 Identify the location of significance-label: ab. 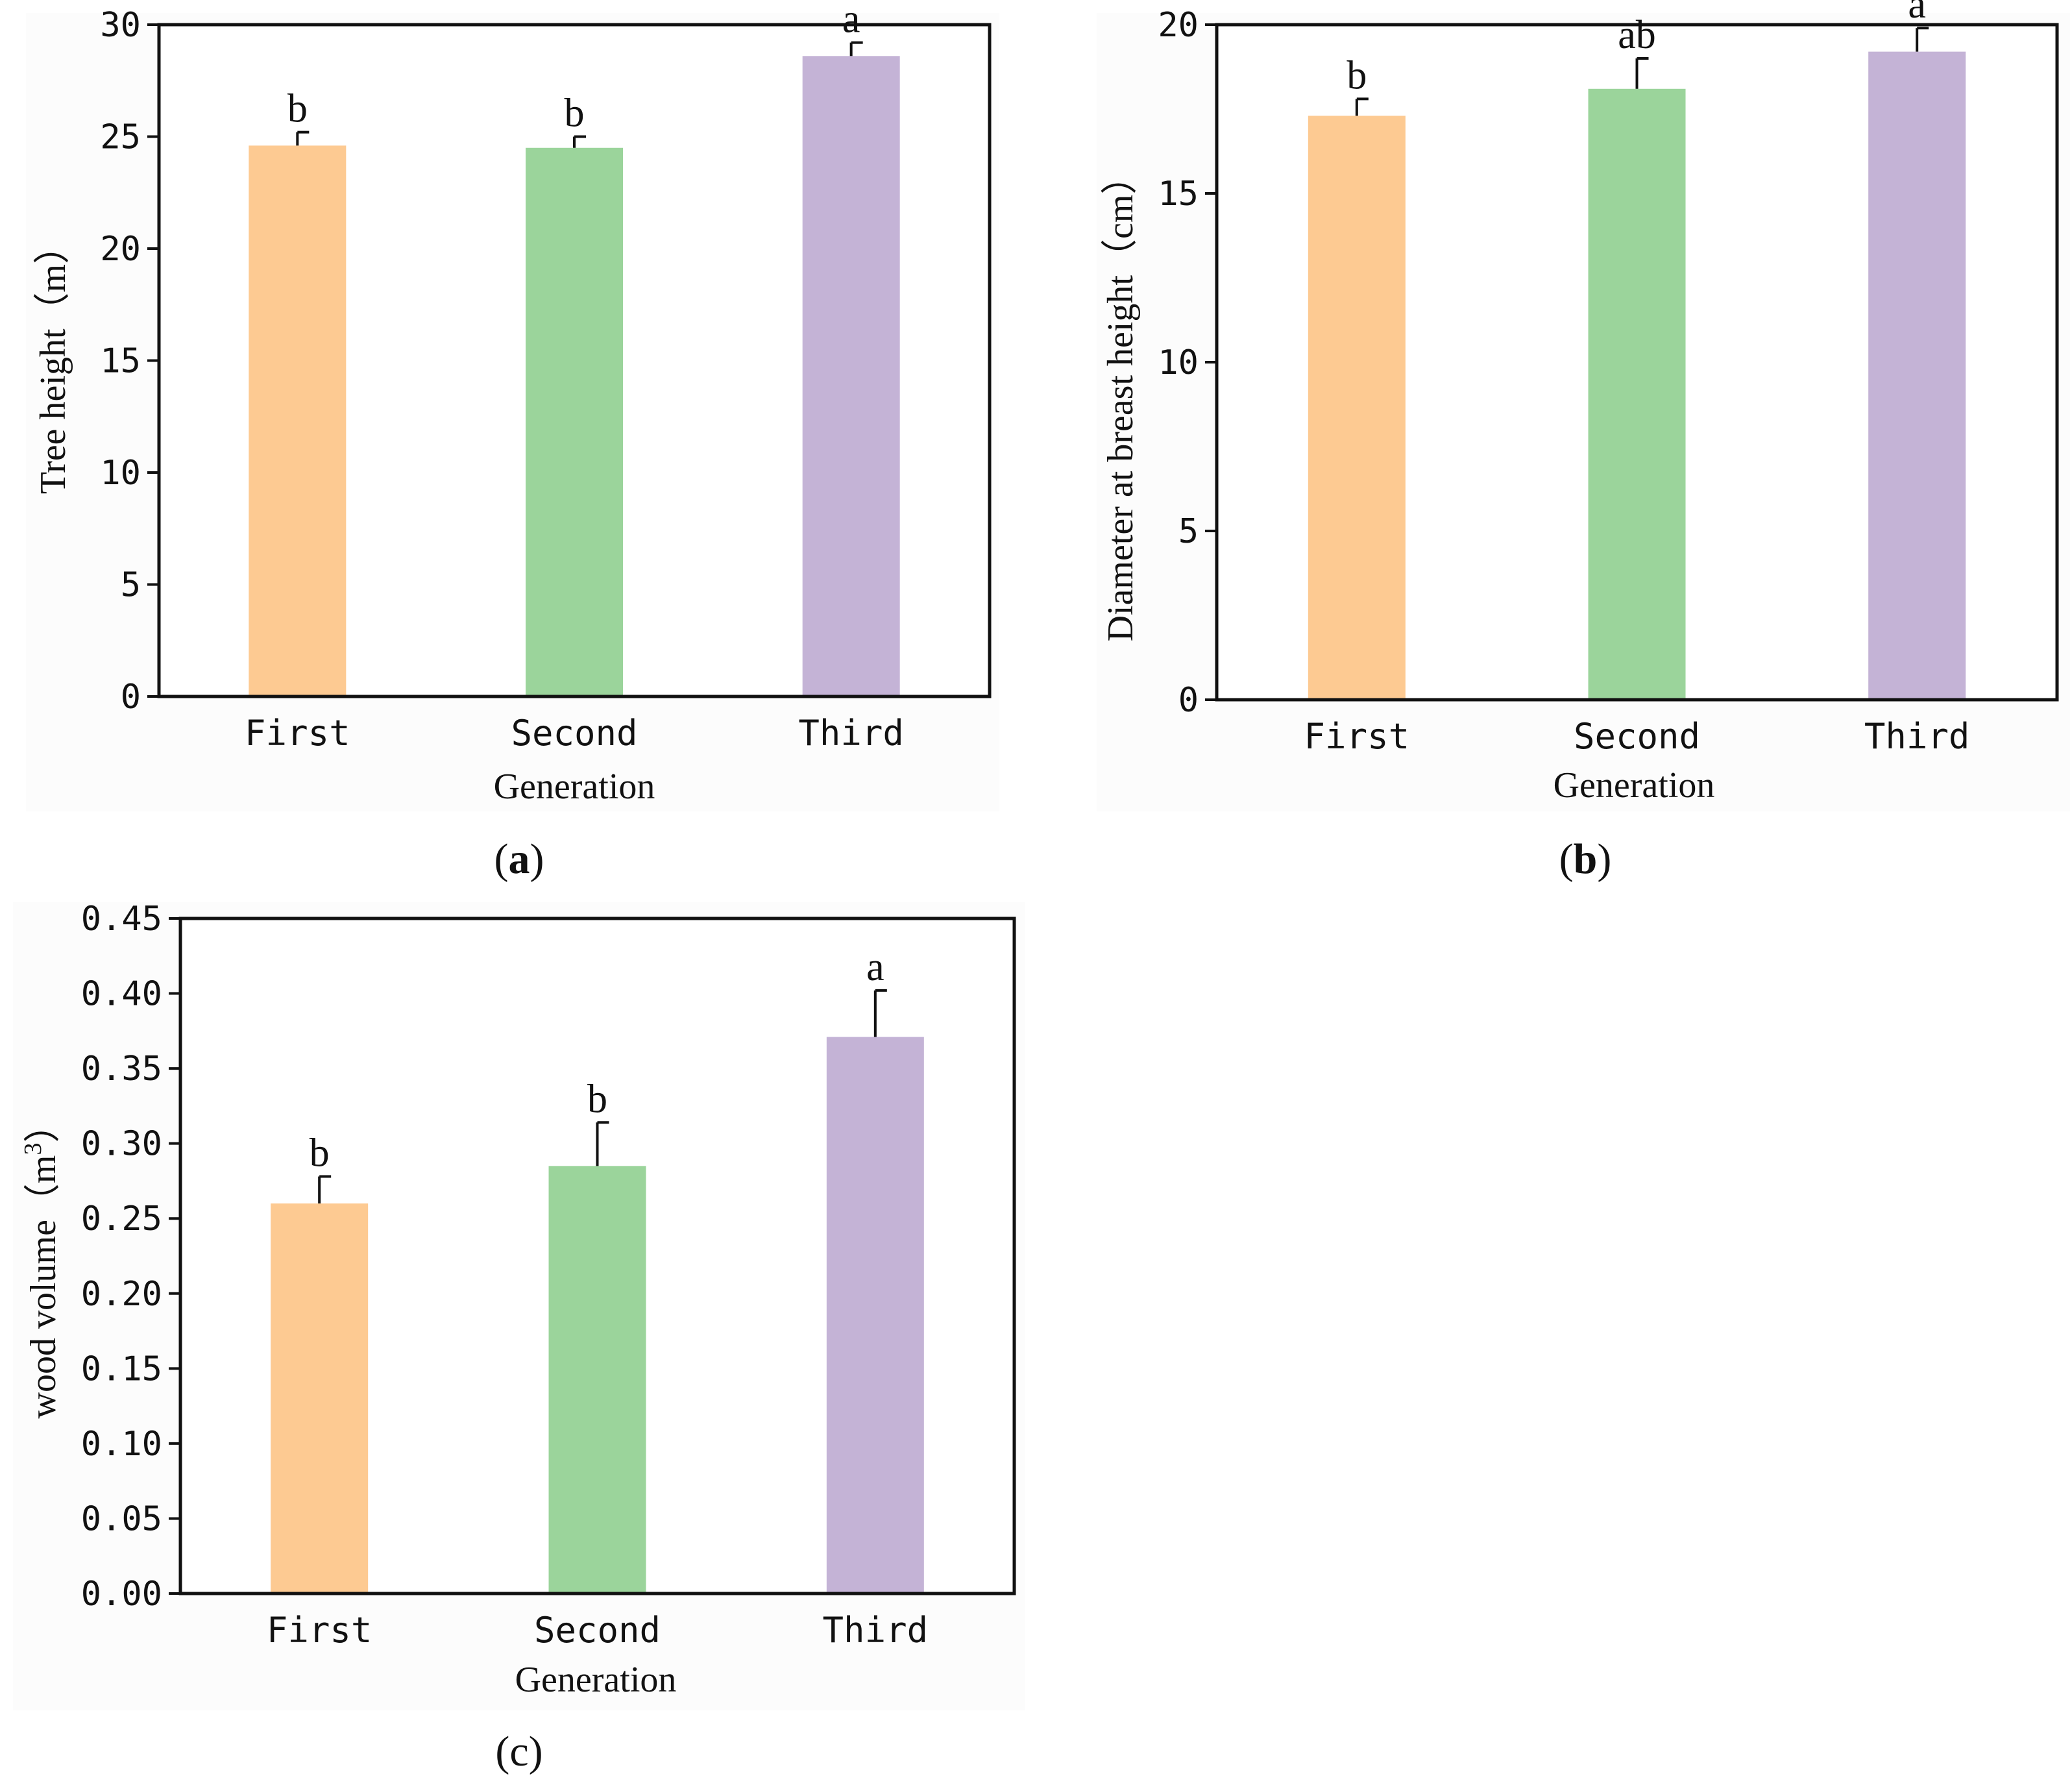
(1637, 35).